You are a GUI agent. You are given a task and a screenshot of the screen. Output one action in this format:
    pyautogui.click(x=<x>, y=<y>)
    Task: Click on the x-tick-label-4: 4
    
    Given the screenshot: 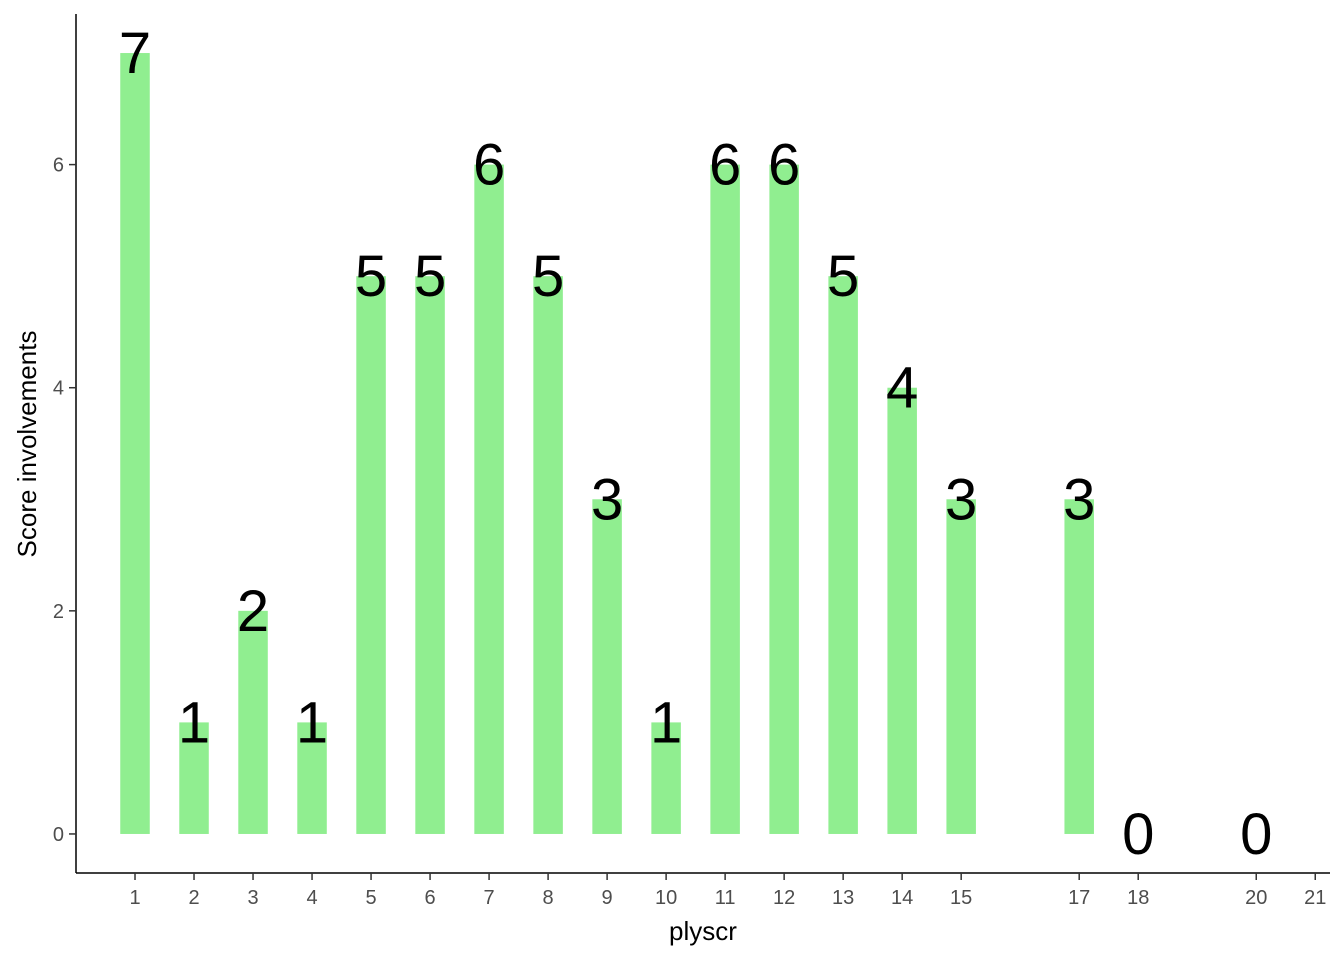 What is the action you would take?
    pyautogui.click(x=311, y=898)
    